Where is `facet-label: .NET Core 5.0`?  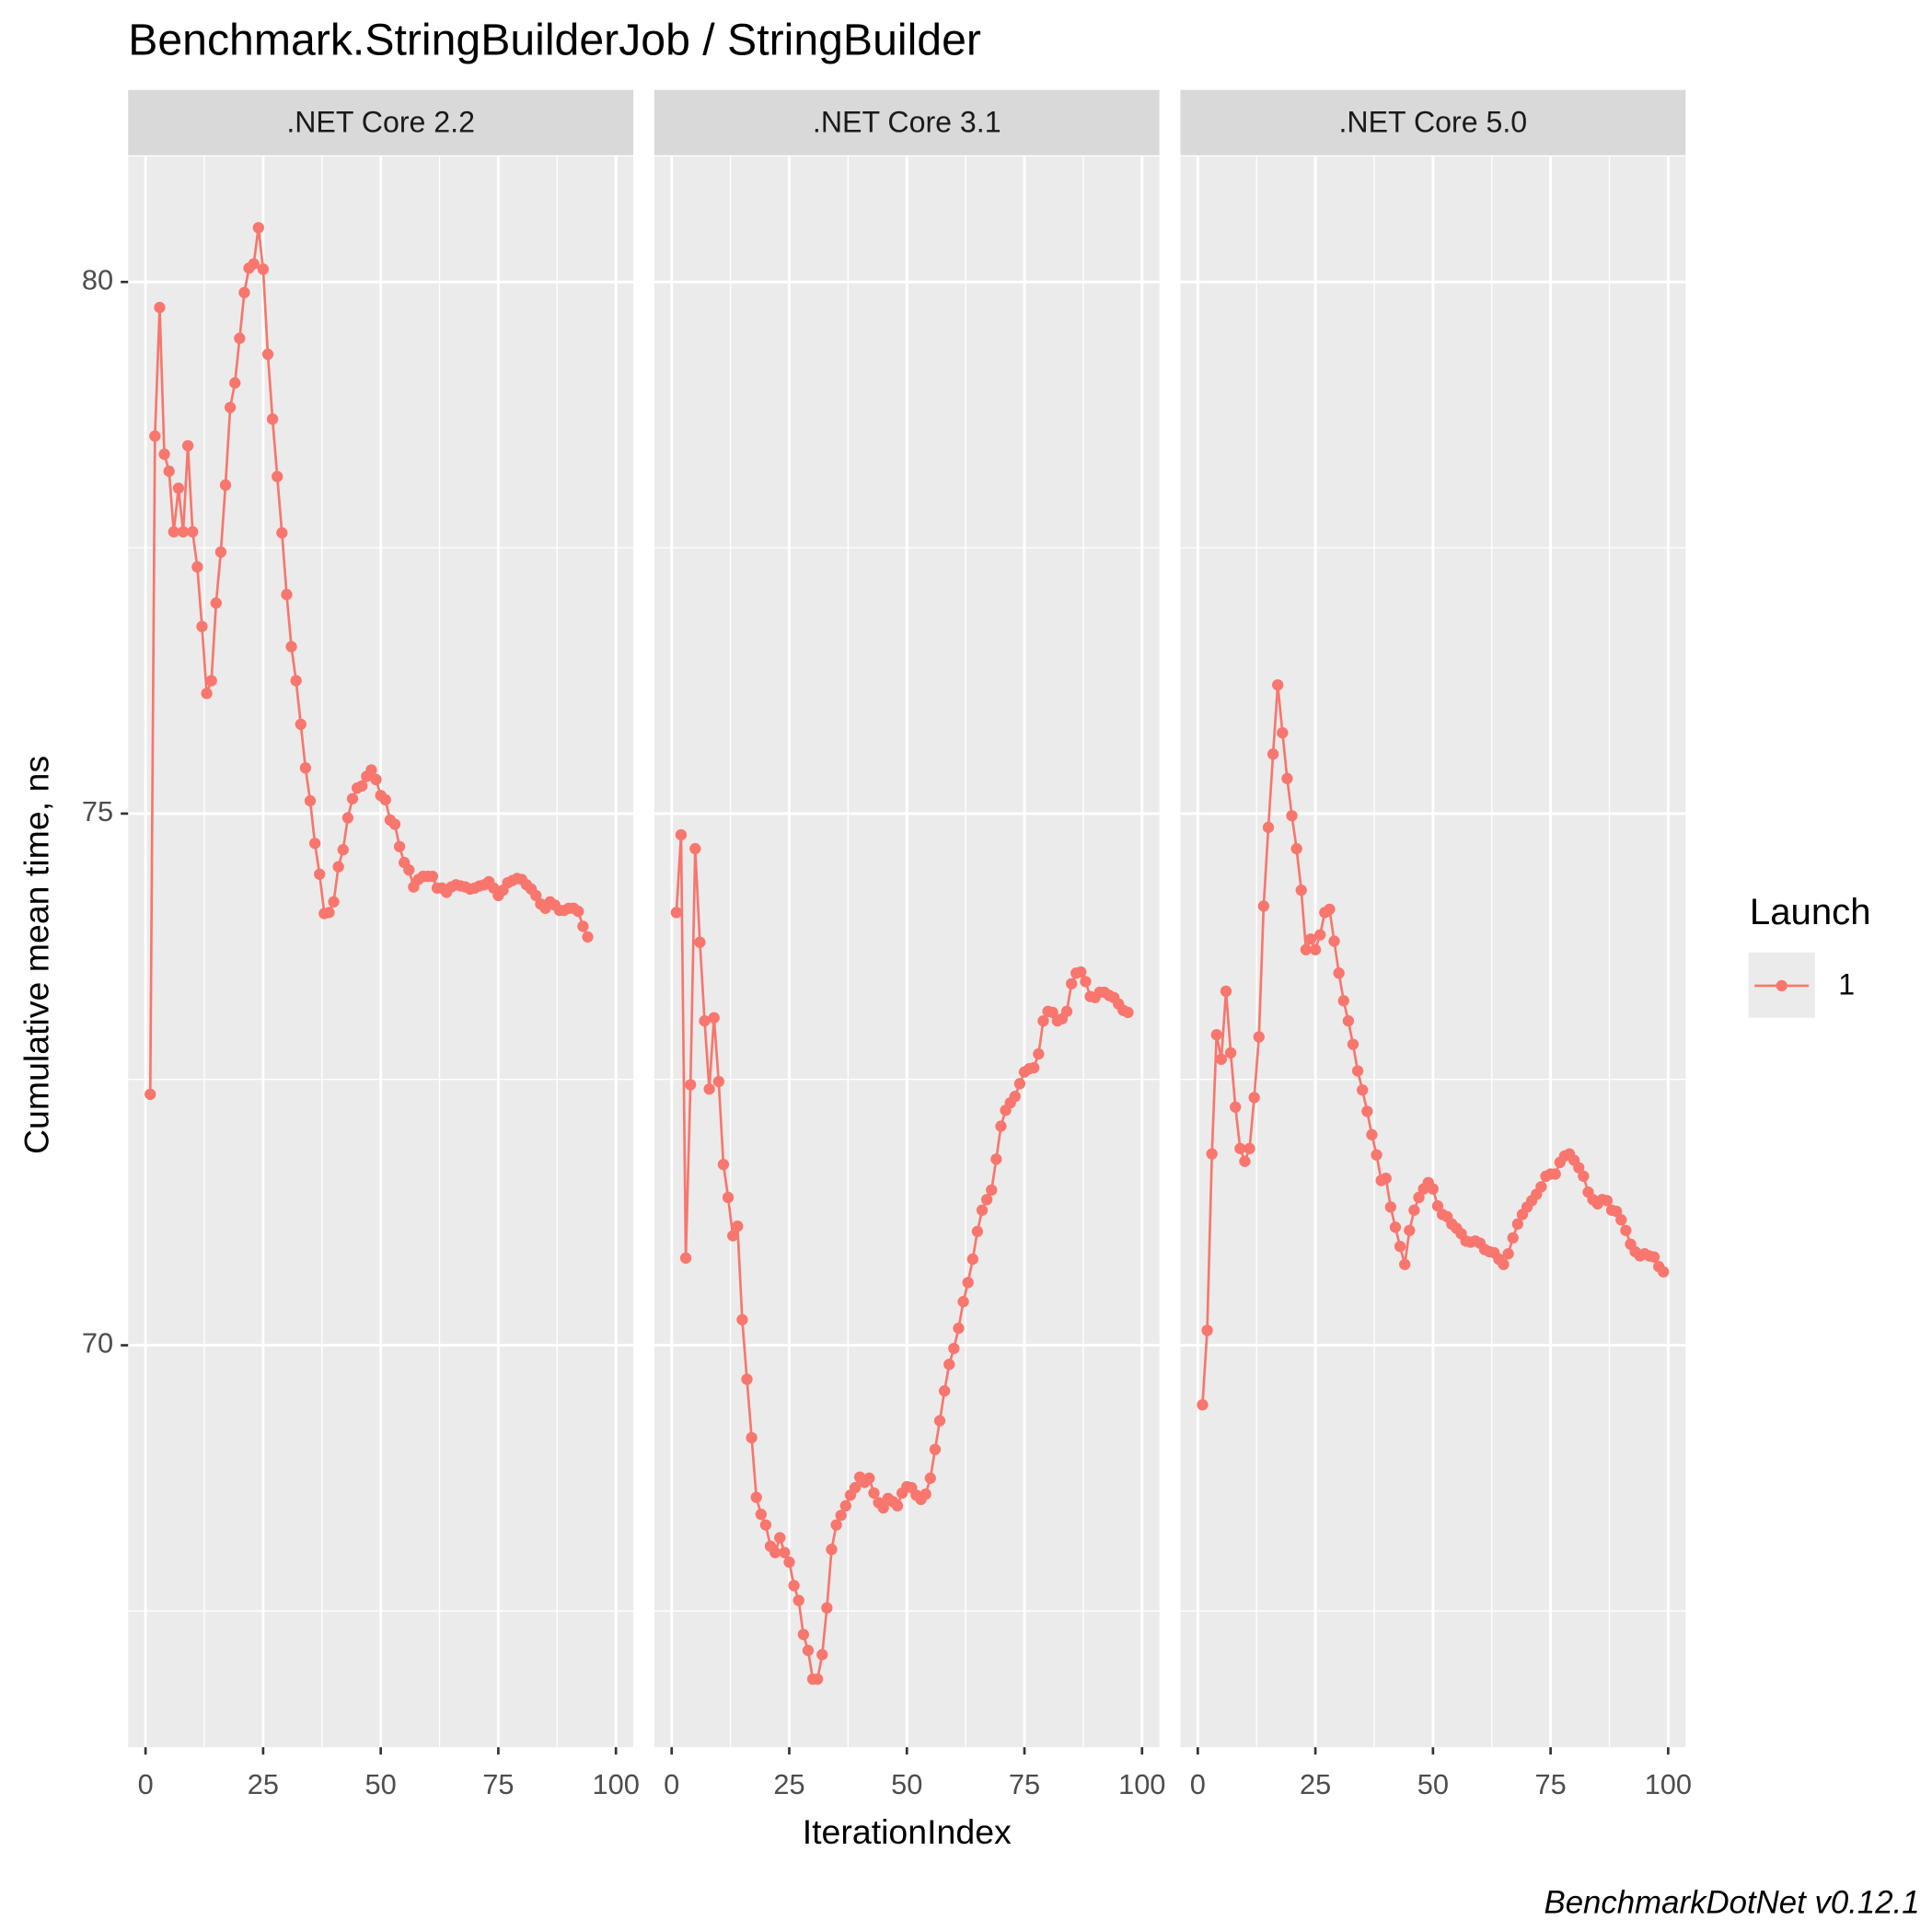 facet-label: .NET Core 5.0 is located at coordinates (1433, 122).